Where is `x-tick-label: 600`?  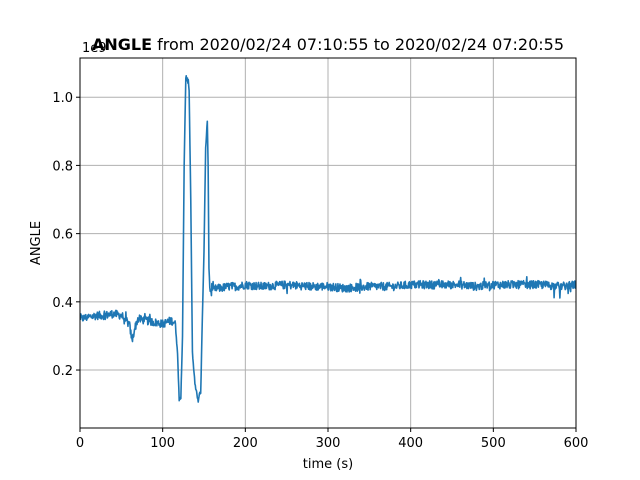 x-tick-label: 600 is located at coordinates (576, 443).